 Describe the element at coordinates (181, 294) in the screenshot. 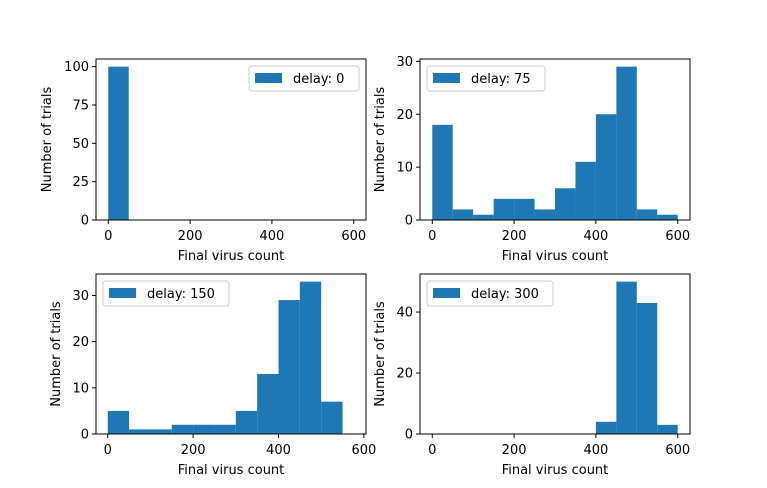

I see `legend-label: delay: 150` at that location.